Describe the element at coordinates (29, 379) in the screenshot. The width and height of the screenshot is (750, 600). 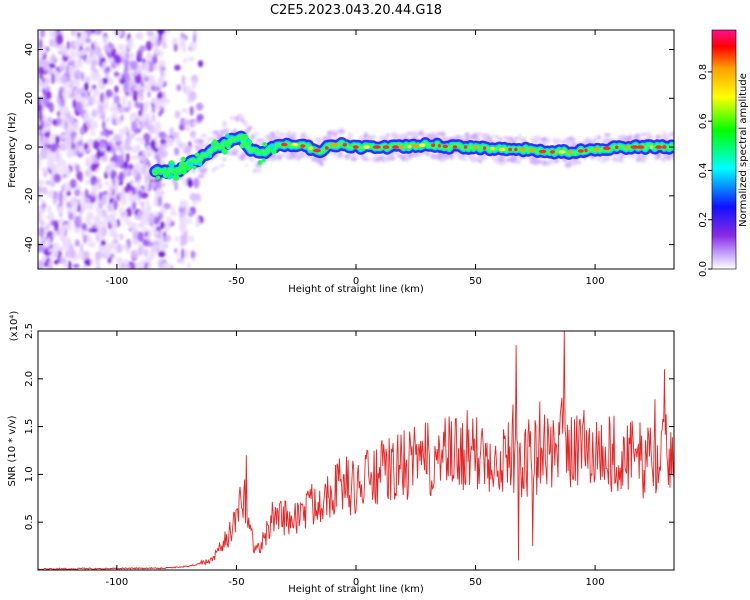
I see `snr-ytick-label: 2.0` at that location.